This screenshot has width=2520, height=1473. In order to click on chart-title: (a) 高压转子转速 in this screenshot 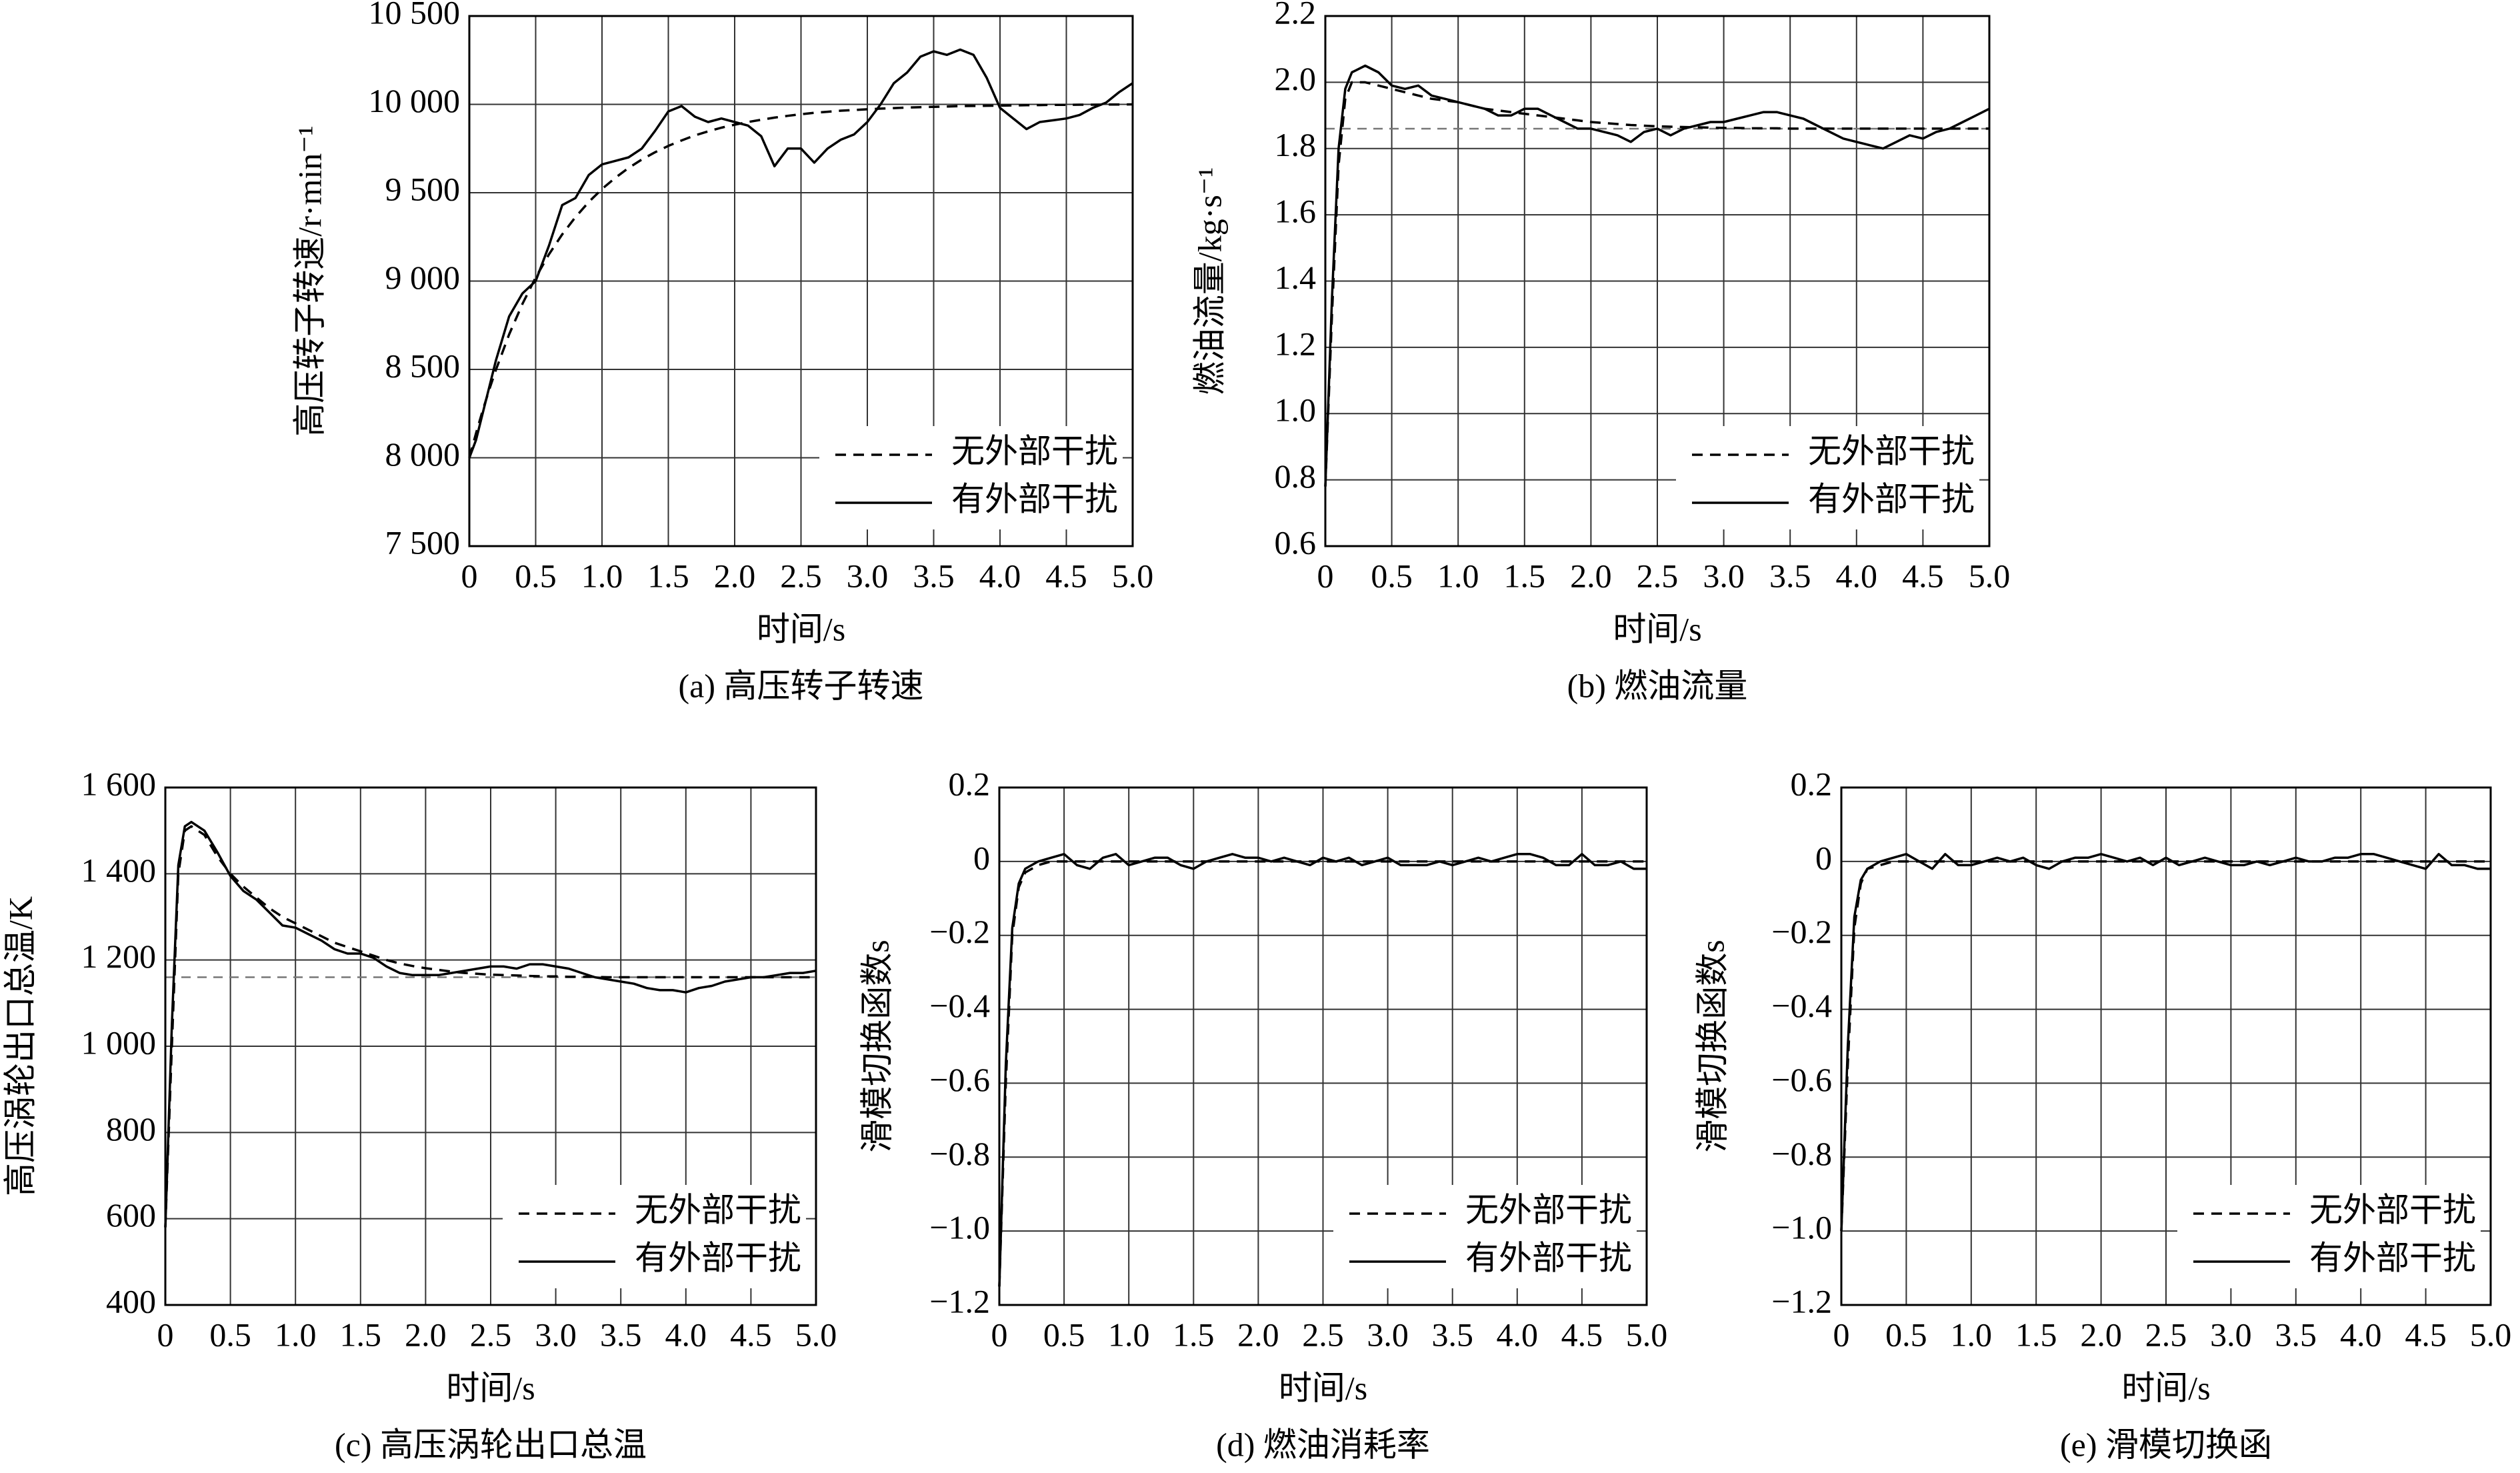, I will do `click(801, 686)`.